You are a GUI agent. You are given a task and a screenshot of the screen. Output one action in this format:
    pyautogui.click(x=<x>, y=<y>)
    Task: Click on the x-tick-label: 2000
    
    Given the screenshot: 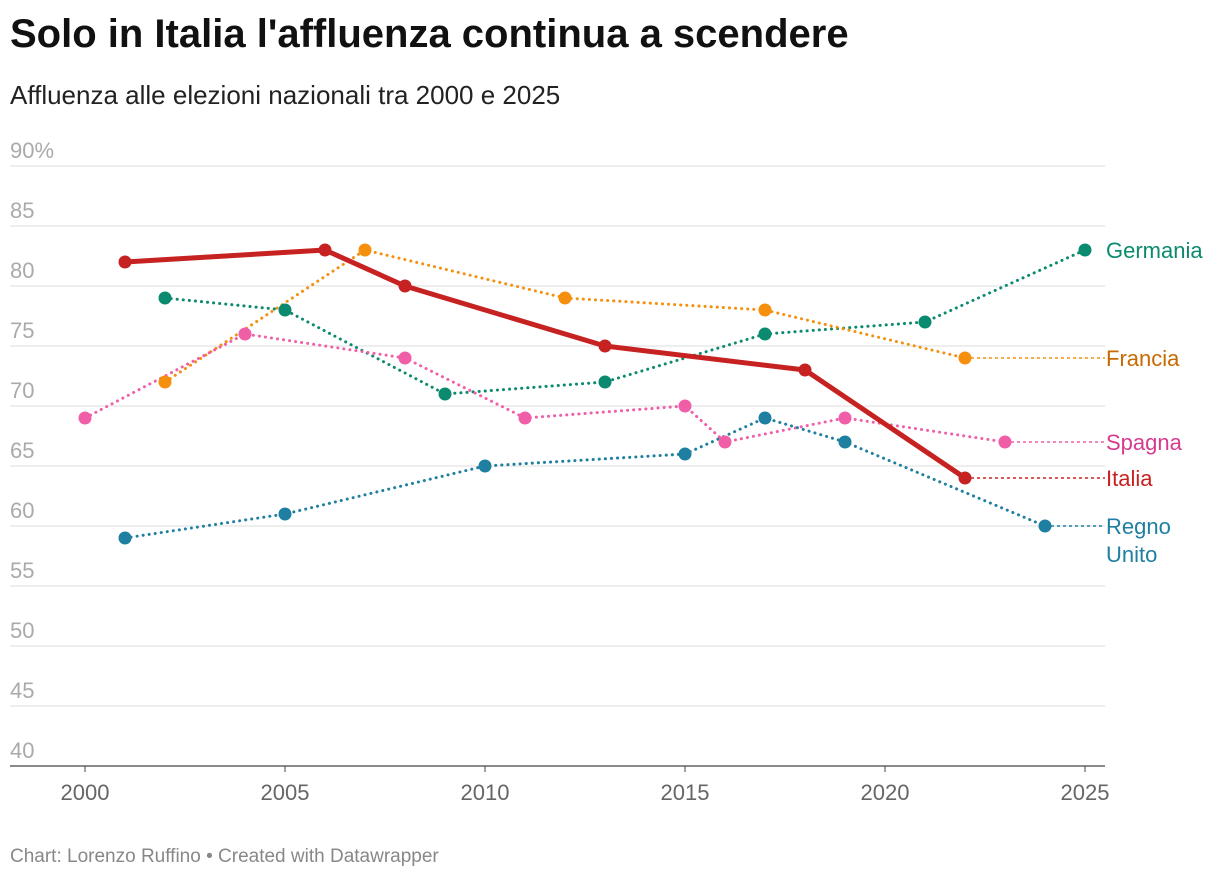 What is the action you would take?
    pyautogui.click(x=85, y=792)
    